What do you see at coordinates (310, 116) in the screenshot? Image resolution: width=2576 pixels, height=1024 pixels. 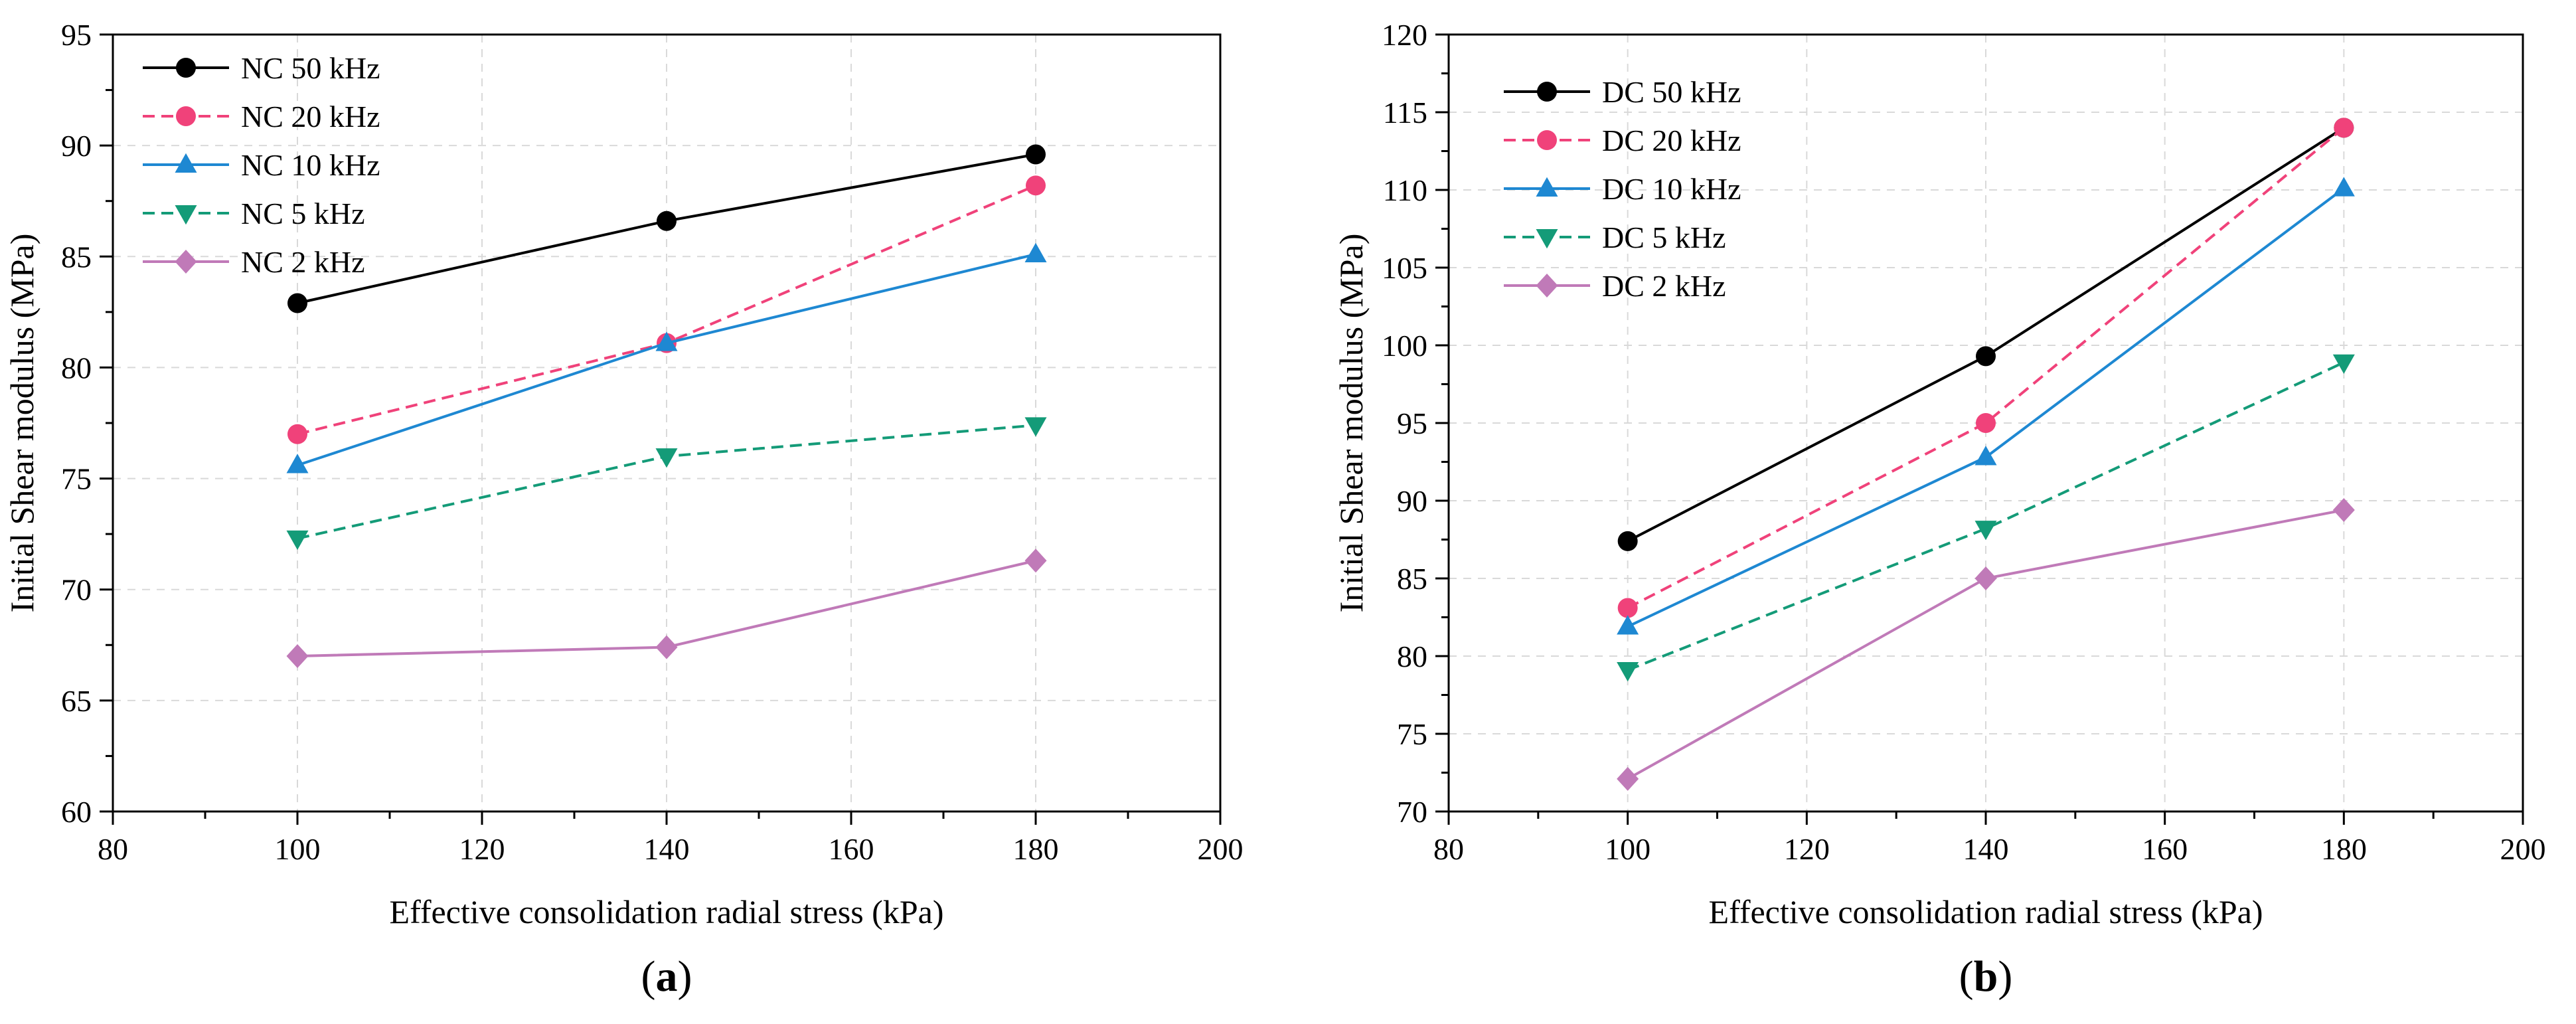 I see `legend-label: NC 20 kHz` at bounding box center [310, 116].